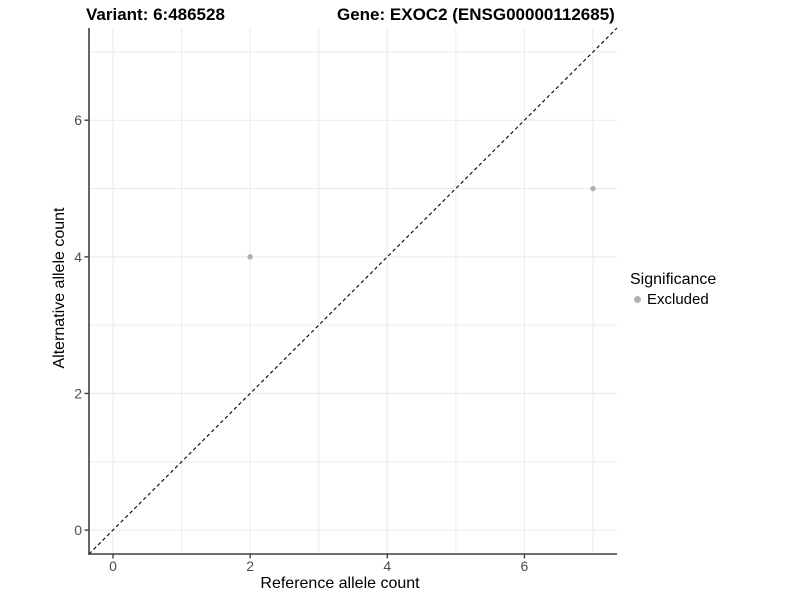  Describe the element at coordinates (78, 530) in the screenshot. I see `y-tick-label: 0` at that location.